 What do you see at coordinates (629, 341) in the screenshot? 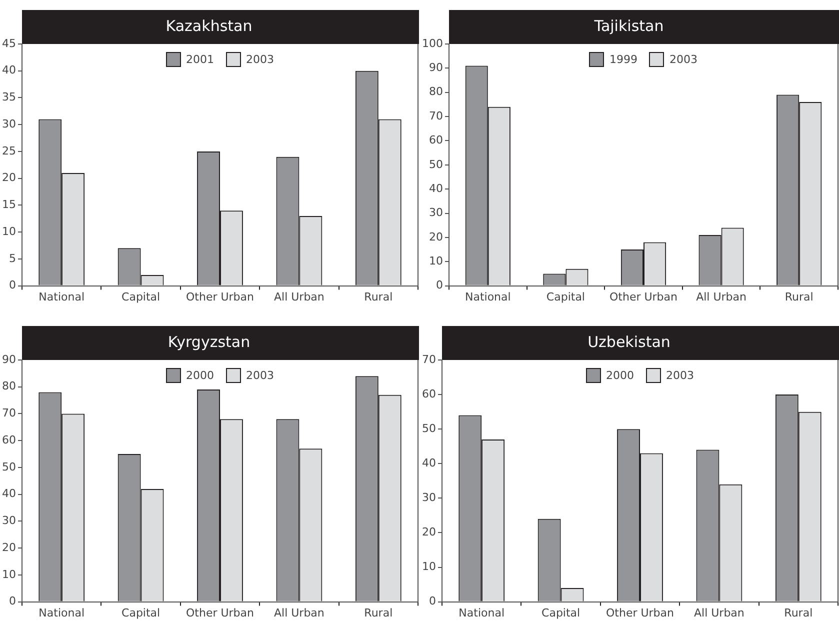
I see `chart-title: Uzbekistan` at bounding box center [629, 341].